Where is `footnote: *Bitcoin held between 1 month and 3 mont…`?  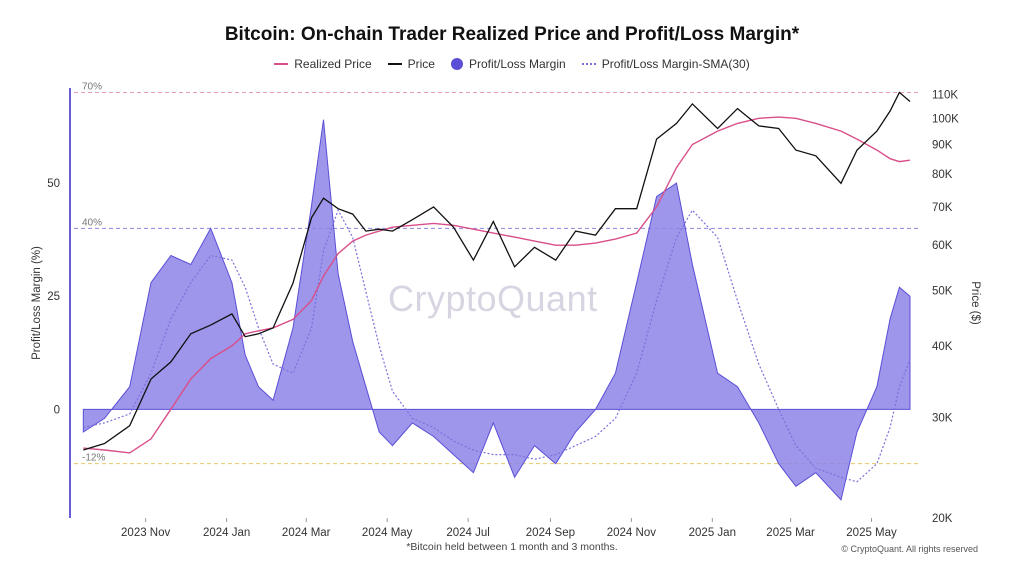 footnote: *Bitcoin held between 1 month and 3 mont… is located at coordinates (512, 547).